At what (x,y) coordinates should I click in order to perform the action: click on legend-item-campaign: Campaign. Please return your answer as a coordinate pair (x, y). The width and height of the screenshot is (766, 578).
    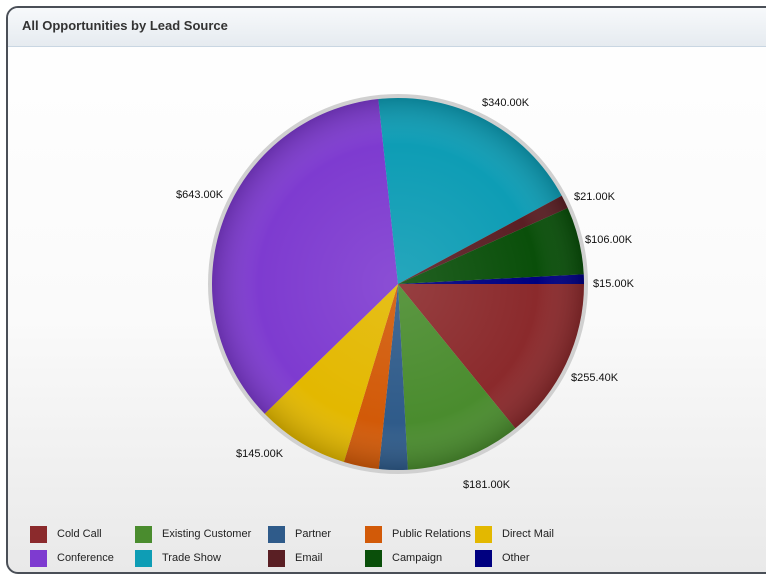
    Looking at the image, I should click on (403, 558).